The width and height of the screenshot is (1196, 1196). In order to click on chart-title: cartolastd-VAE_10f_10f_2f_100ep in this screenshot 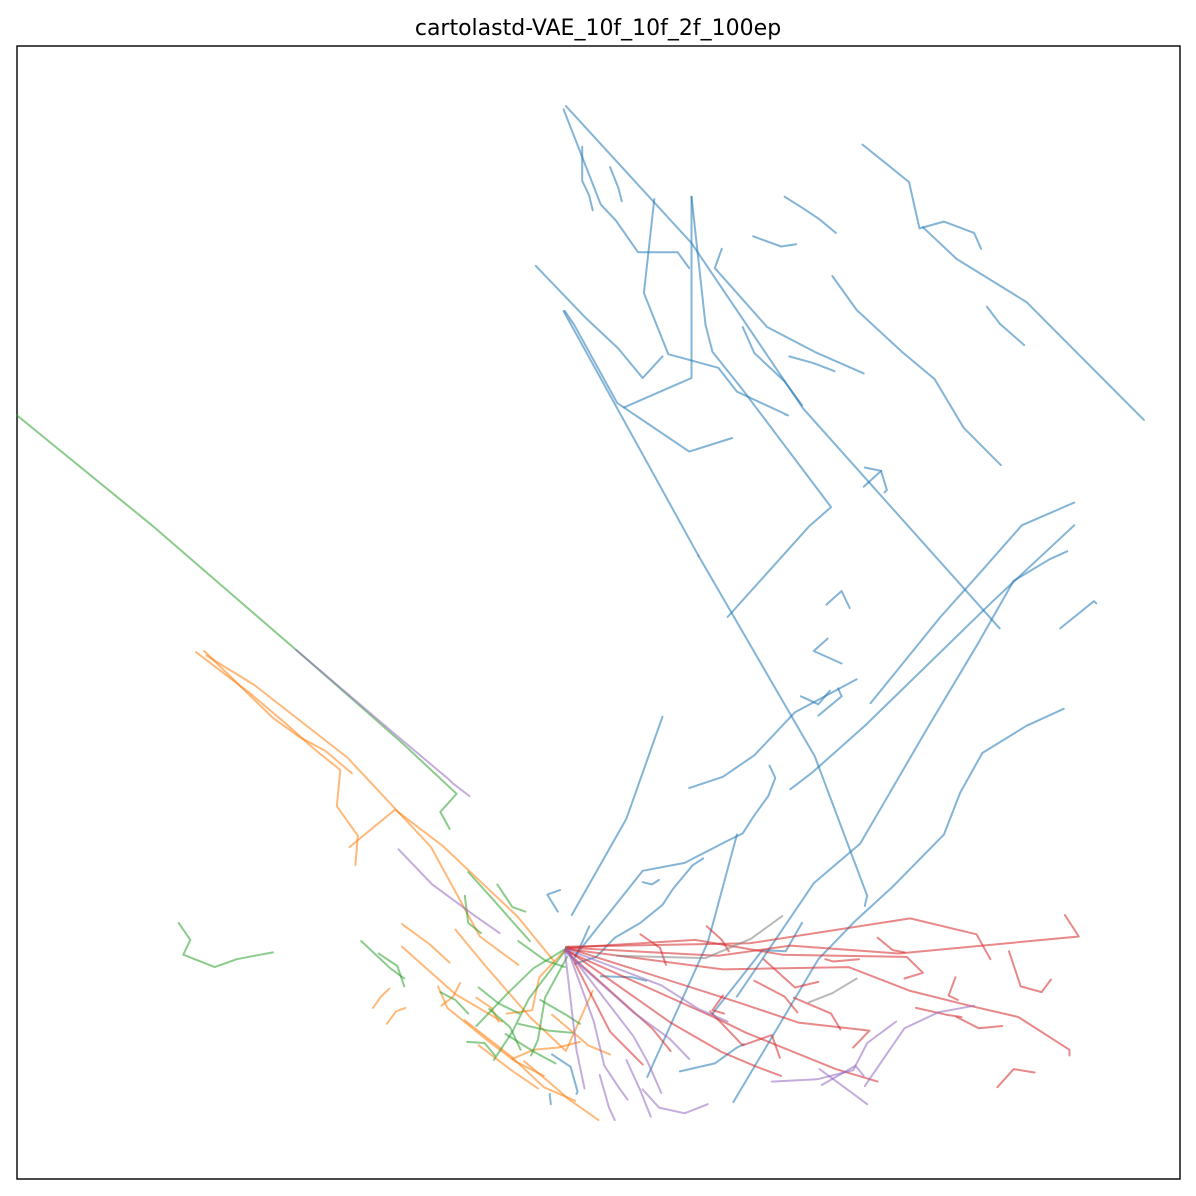, I will do `click(598, 28)`.